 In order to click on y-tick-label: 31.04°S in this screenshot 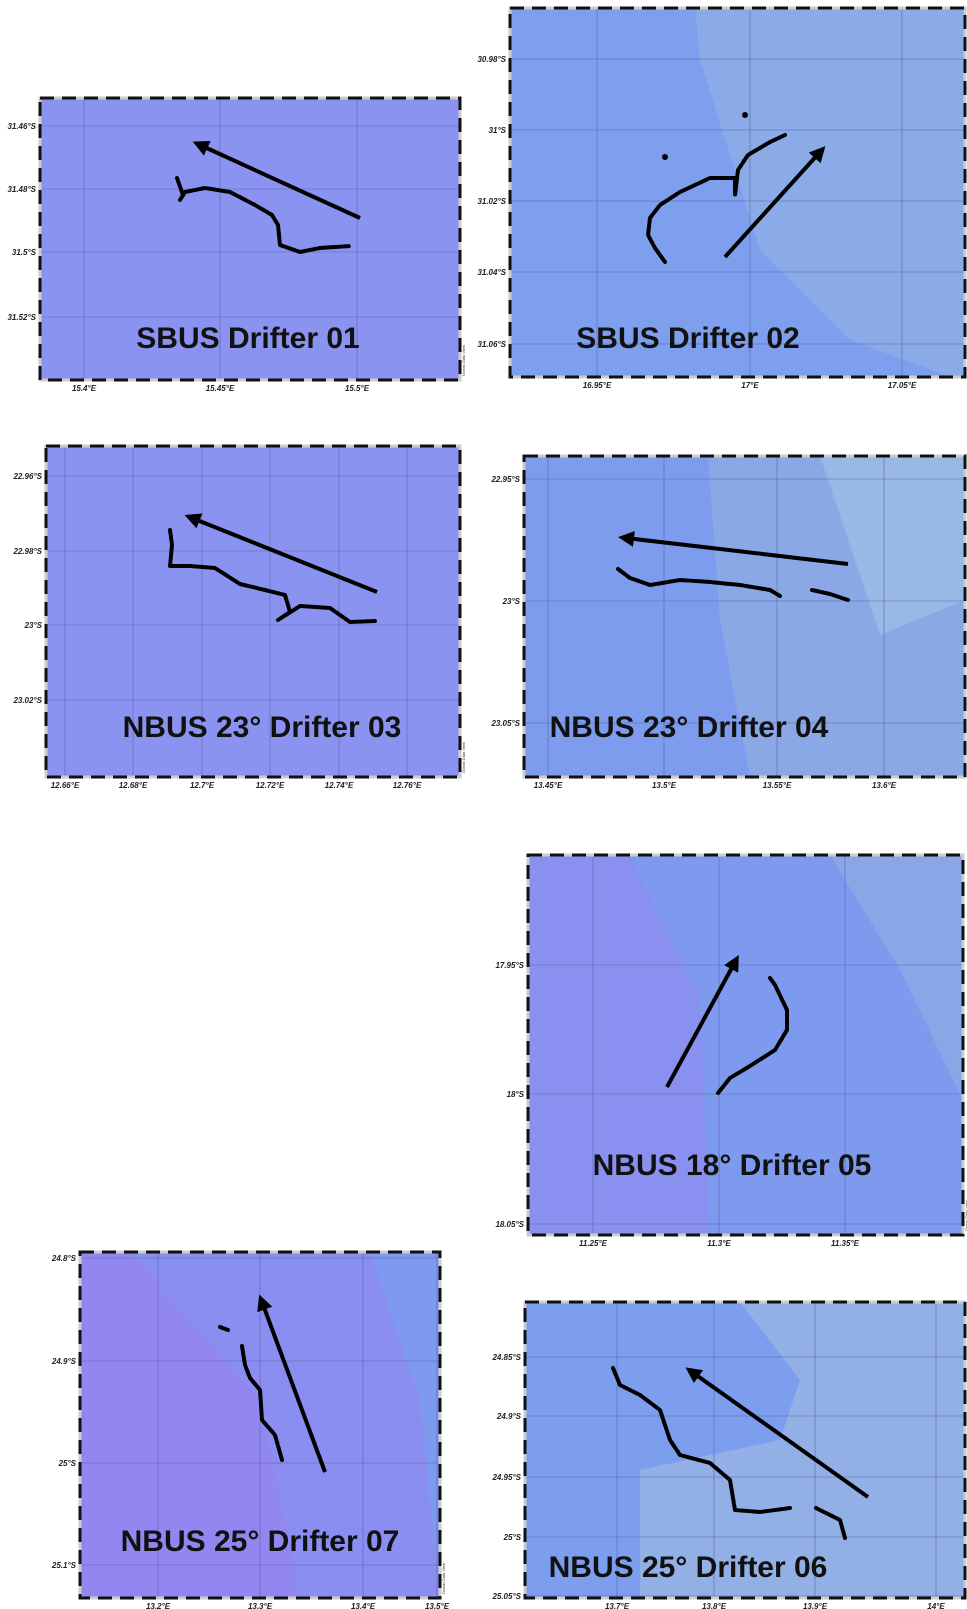, I will do `click(491, 272)`.